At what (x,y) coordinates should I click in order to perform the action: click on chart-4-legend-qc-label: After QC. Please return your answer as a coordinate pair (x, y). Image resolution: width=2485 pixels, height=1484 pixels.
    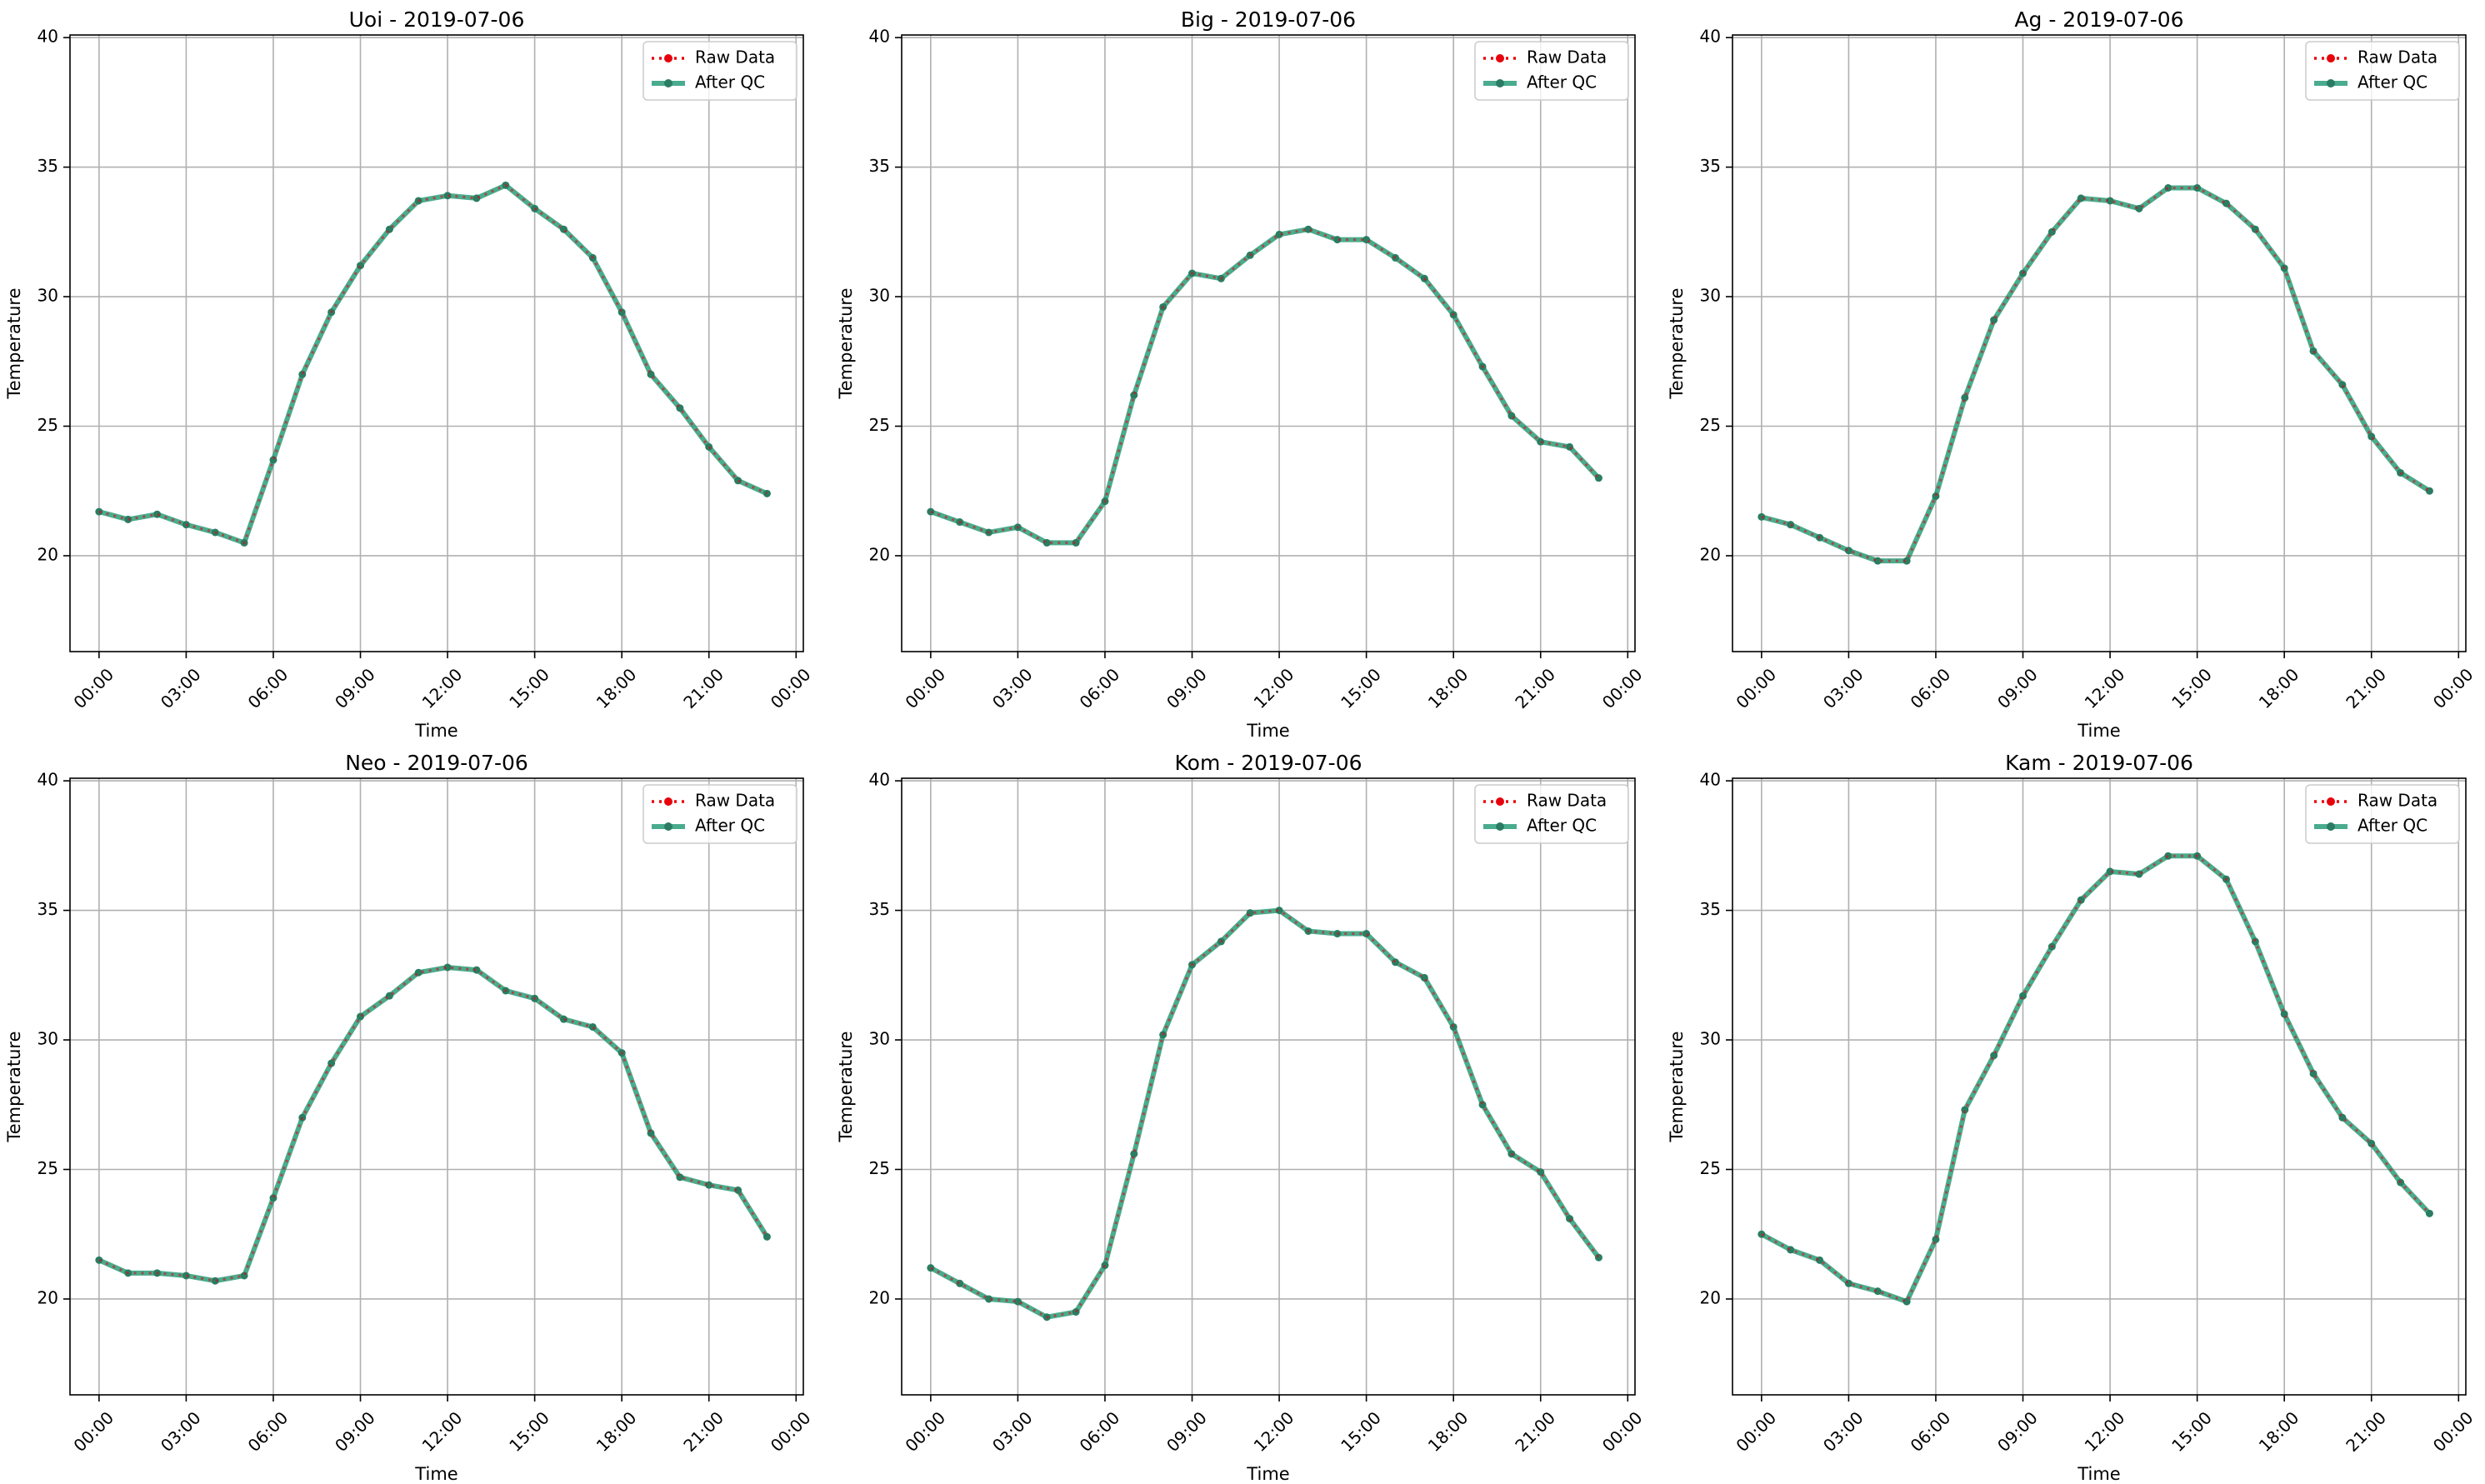
    Looking at the image, I should click on (730, 826).